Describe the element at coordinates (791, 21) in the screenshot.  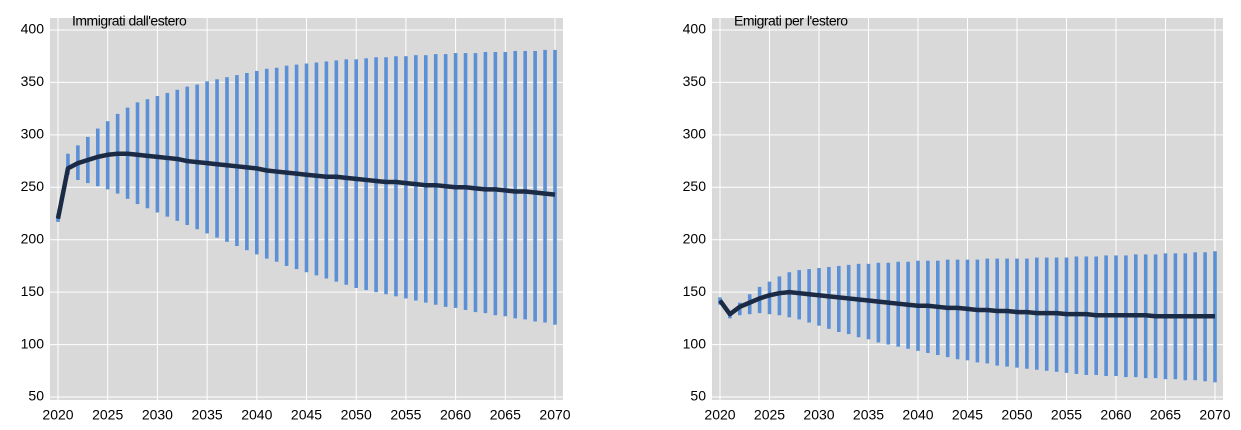
I see `chart-title: Emigrati per l'estero` at that location.